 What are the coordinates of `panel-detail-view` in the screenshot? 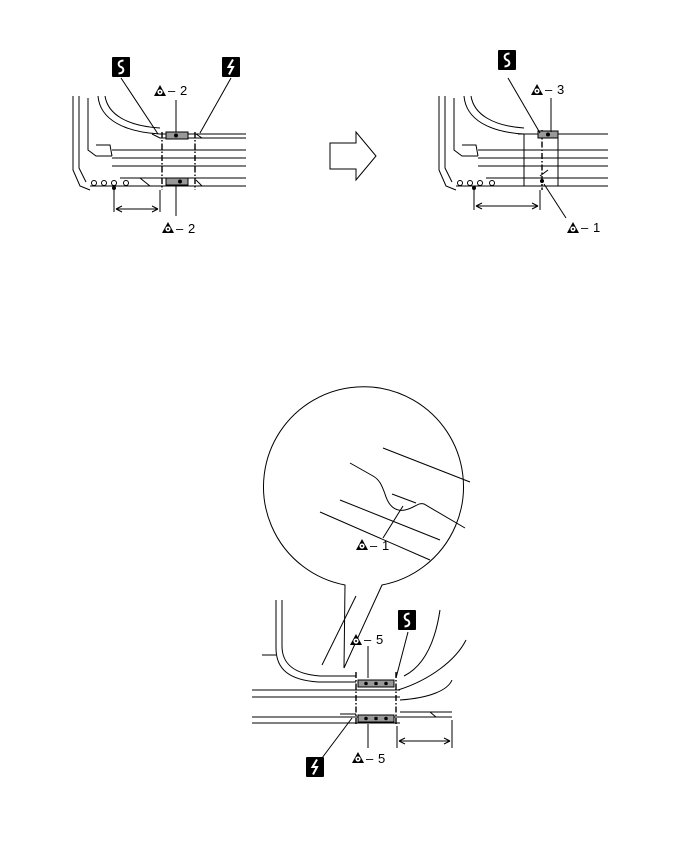 It's located at (367, 527).